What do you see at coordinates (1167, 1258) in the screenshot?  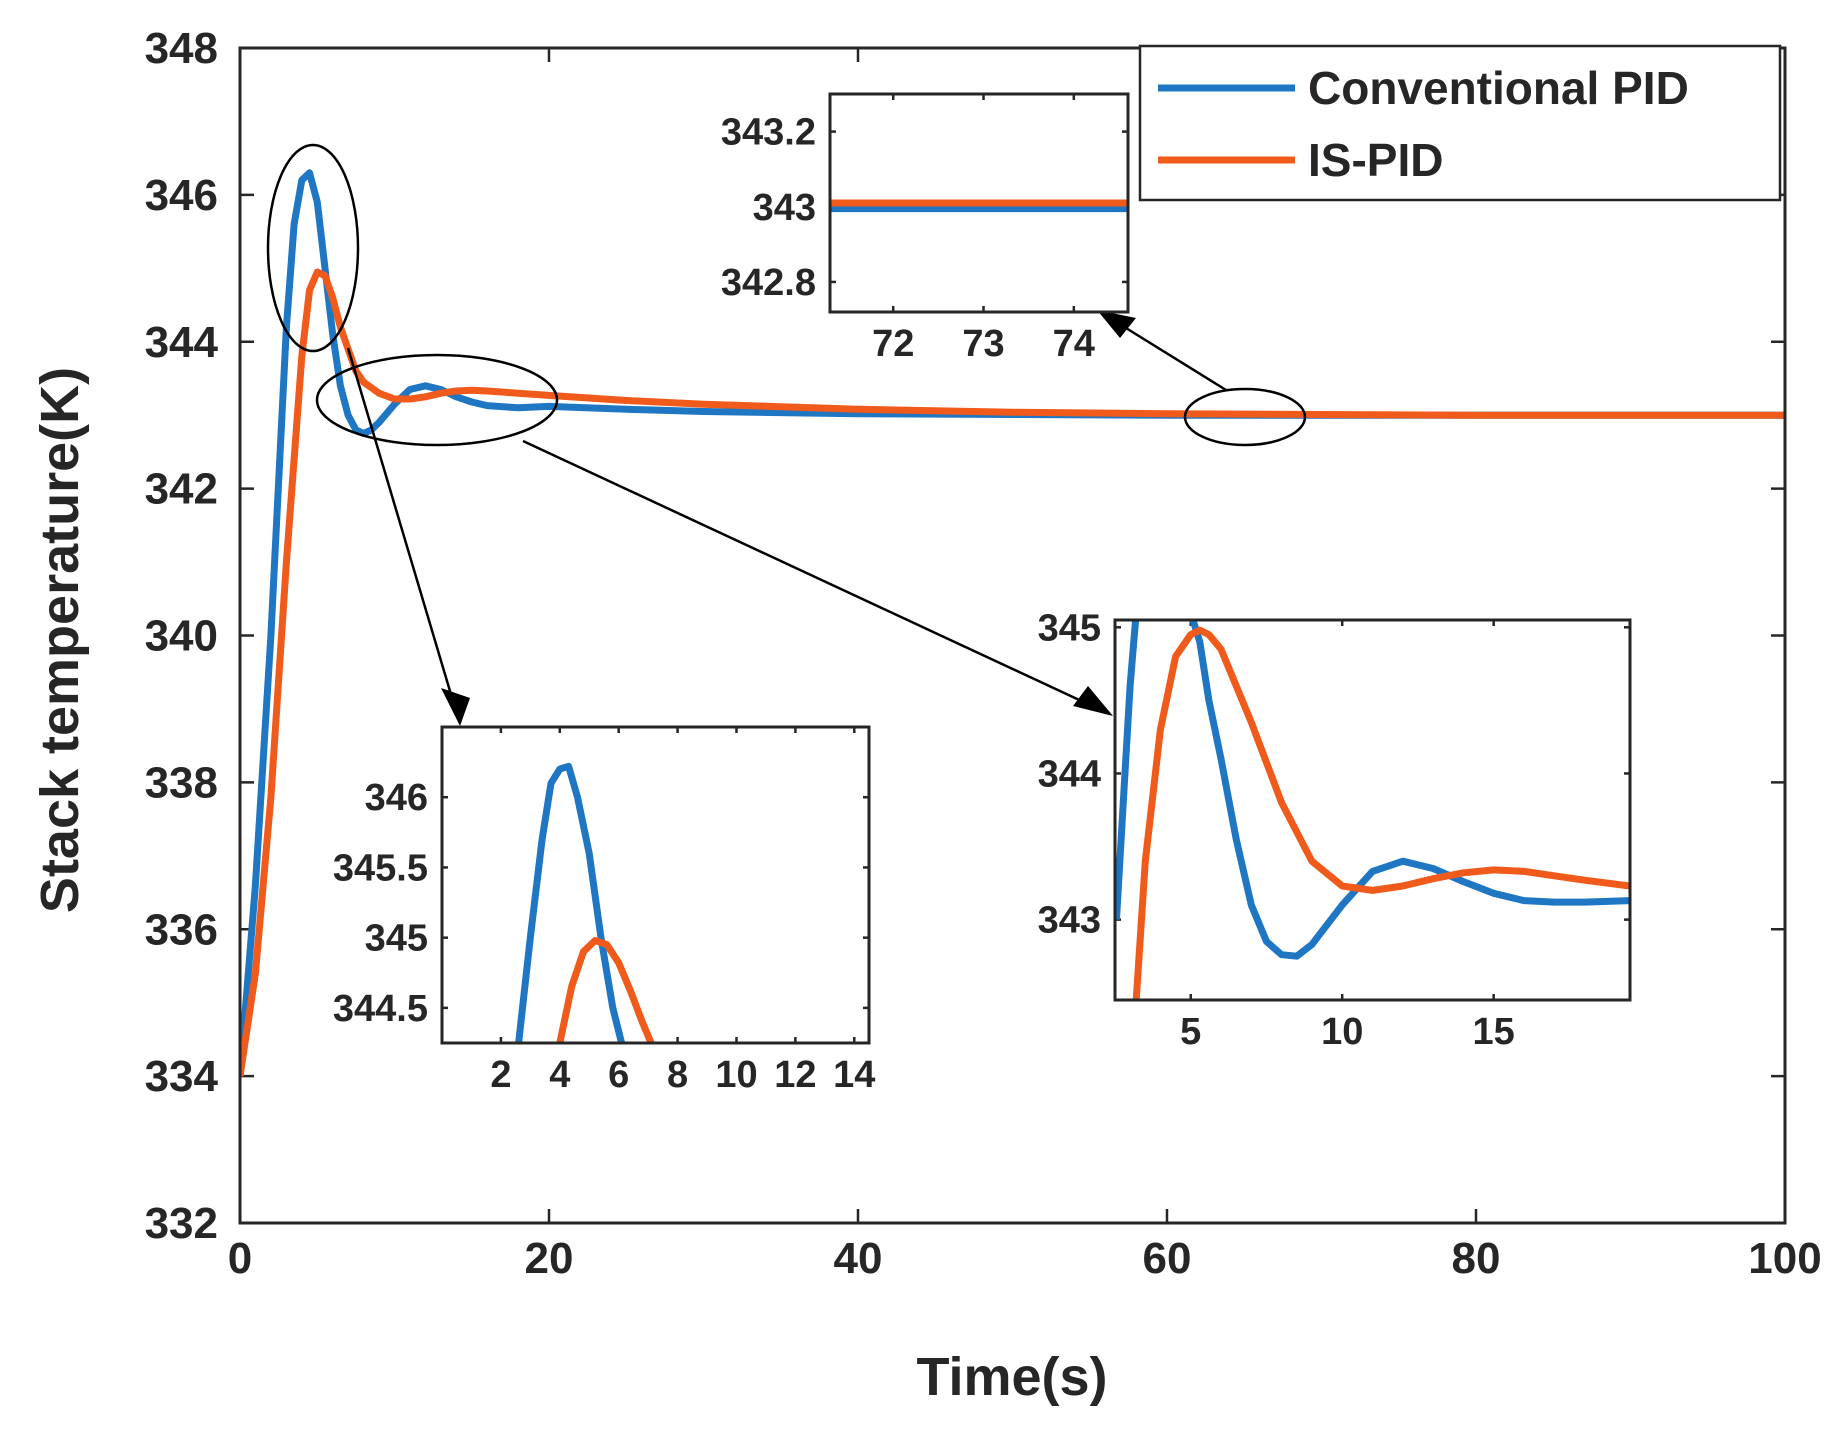 I see `main-xtick-label: 60` at bounding box center [1167, 1258].